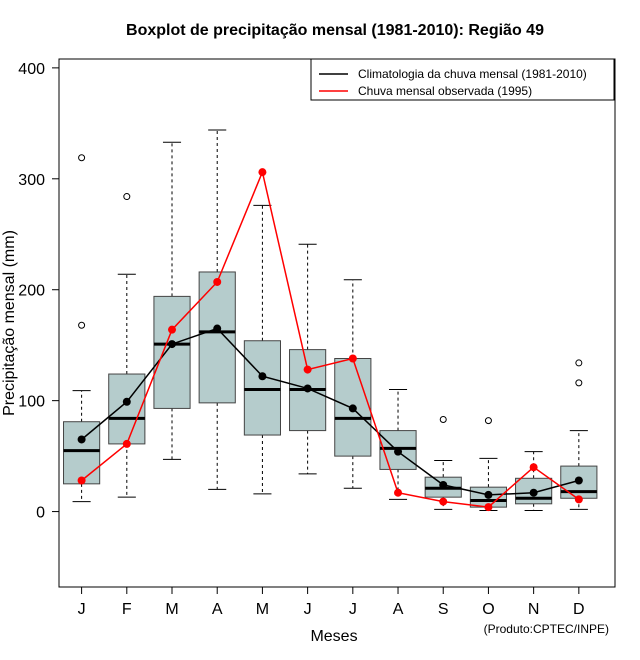 The image size is (640, 660). I want to click on y-tick-label: 200, so click(31, 291).